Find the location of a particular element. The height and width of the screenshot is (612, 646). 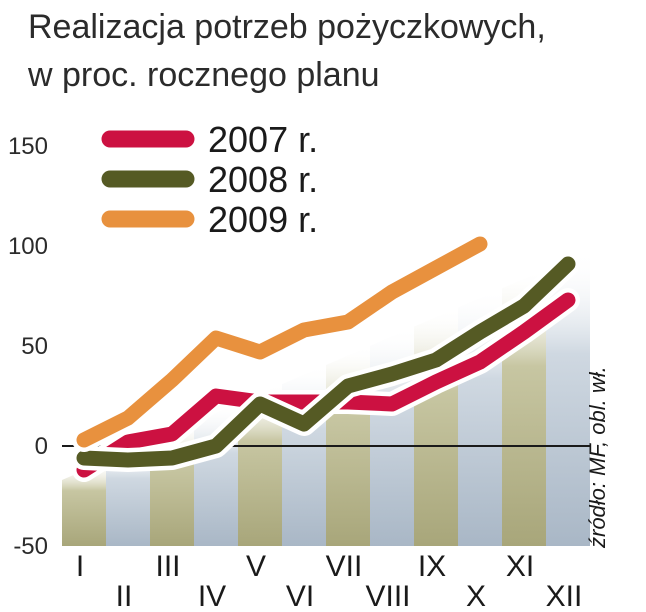

legend-label: 2007 r. is located at coordinates (263, 139).